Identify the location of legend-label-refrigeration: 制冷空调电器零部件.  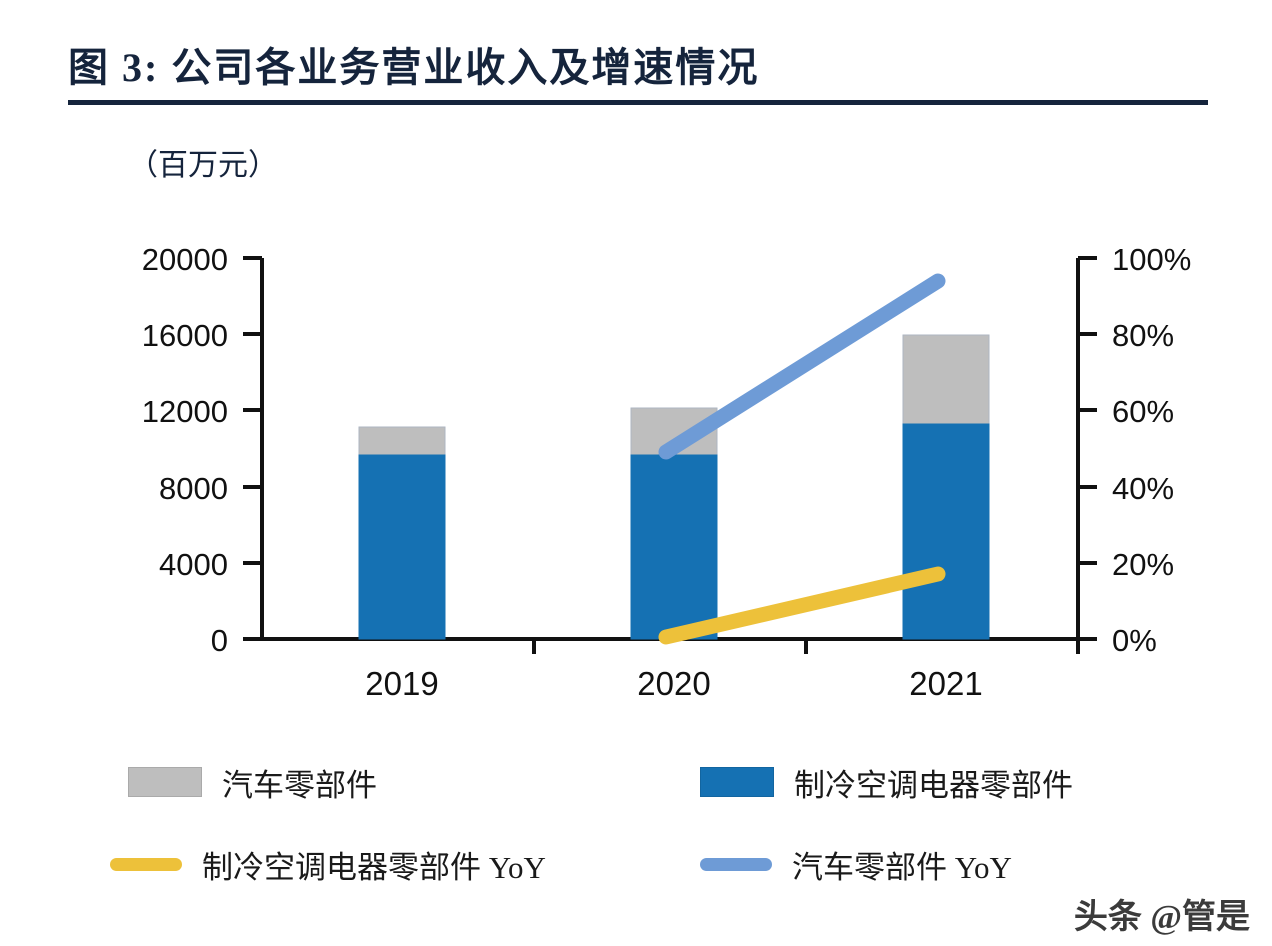
(933, 785).